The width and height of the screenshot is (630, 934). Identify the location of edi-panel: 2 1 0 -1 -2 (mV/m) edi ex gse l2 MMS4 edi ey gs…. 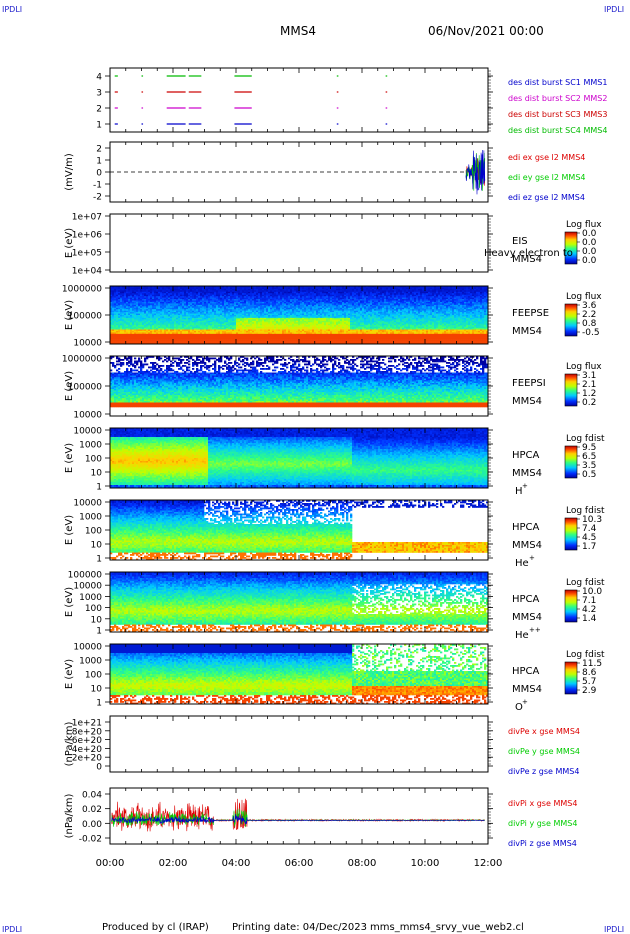
(325, 172).